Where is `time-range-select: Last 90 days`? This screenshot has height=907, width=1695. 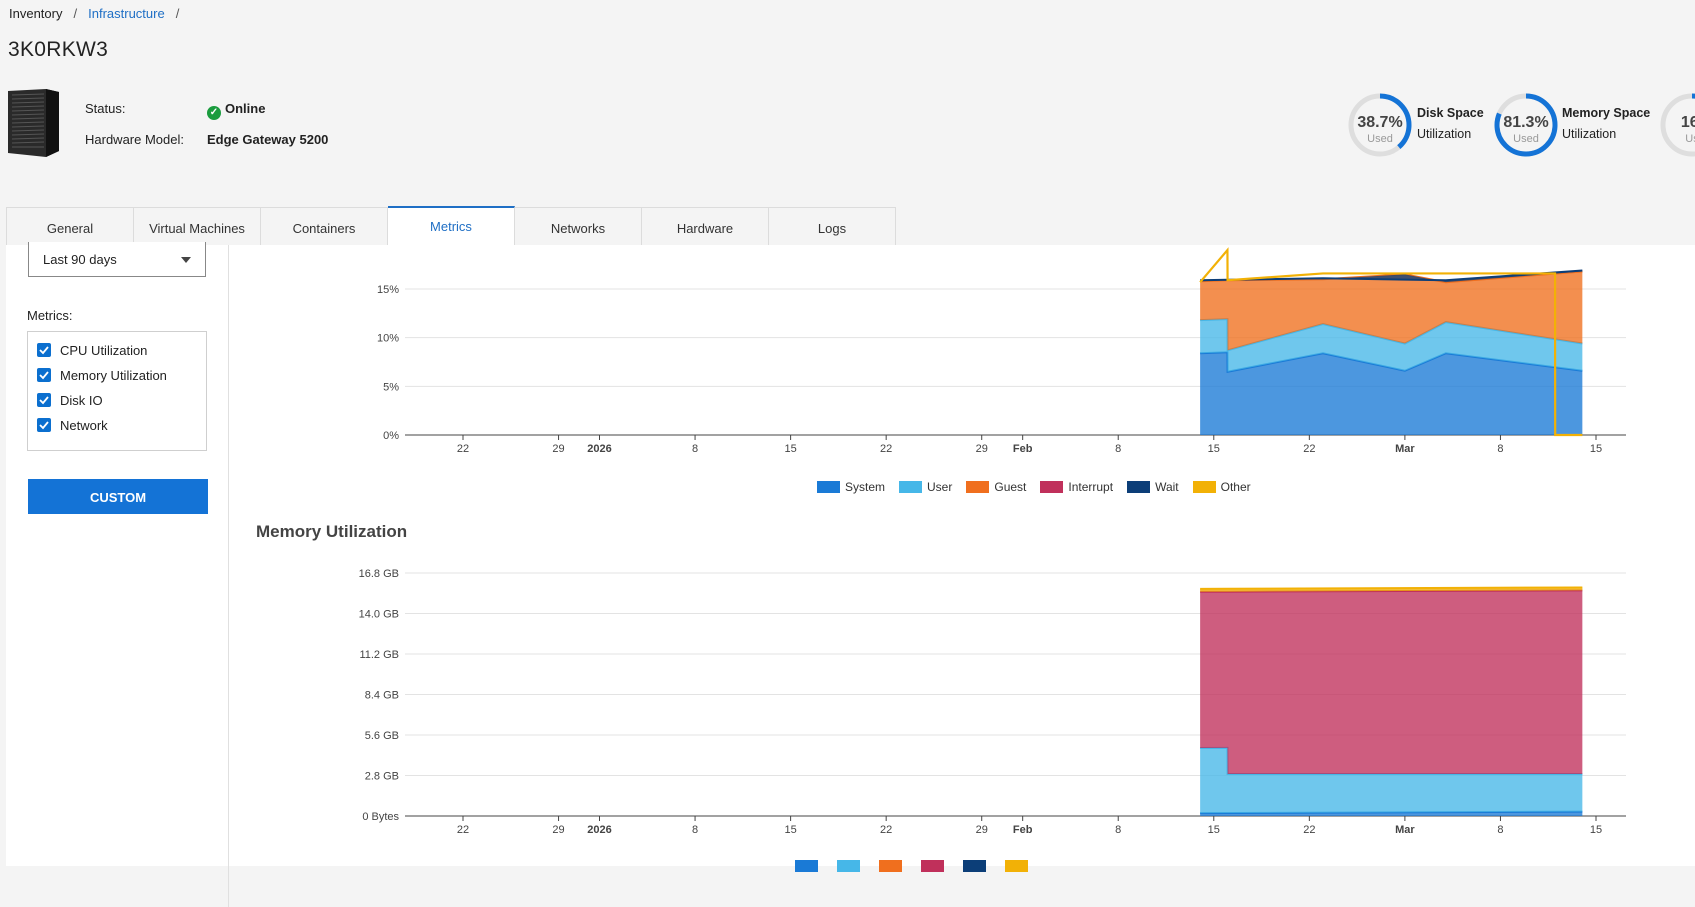 time-range-select: Last 90 days is located at coordinates (117, 259).